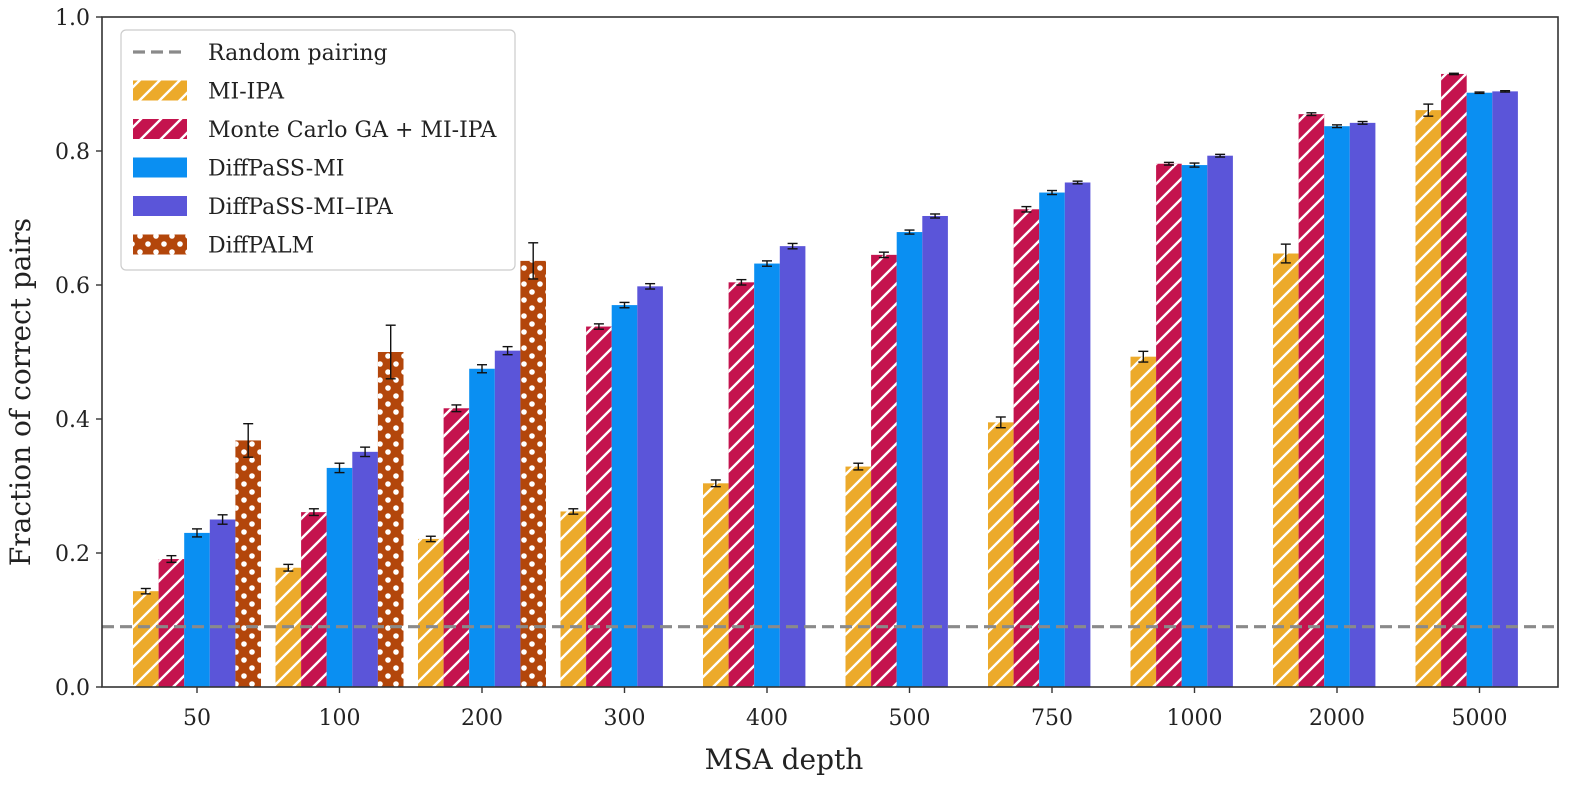 Image resolution: width=1578 pixels, height=789 pixels. I want to click on x-tick-label: 750, so click(1052, 718).